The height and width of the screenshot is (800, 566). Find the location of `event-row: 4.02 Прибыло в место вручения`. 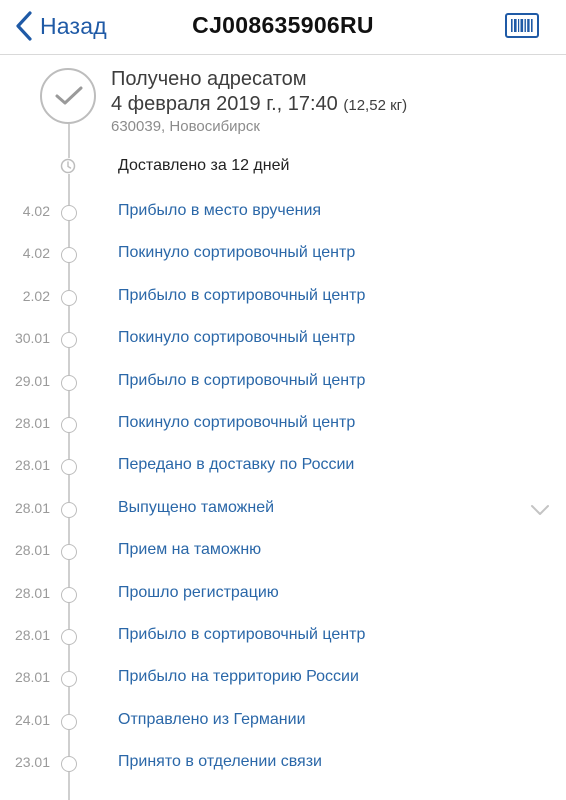

event-row: 4.02 Прибыло в место вручения is located at coordinates (283, 212).